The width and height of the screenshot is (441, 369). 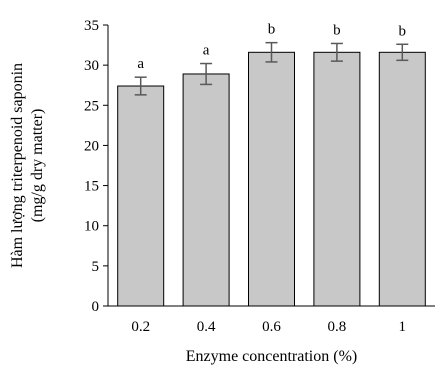 I want to click on x-axis-title: Enzyme concentration (%), so click(x=271, y=356).